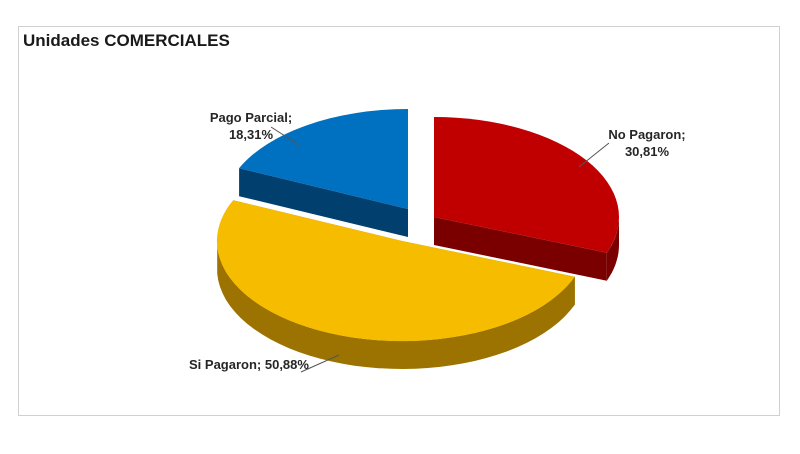  I want to click on slice-no-pagaron, so click(526, 185).